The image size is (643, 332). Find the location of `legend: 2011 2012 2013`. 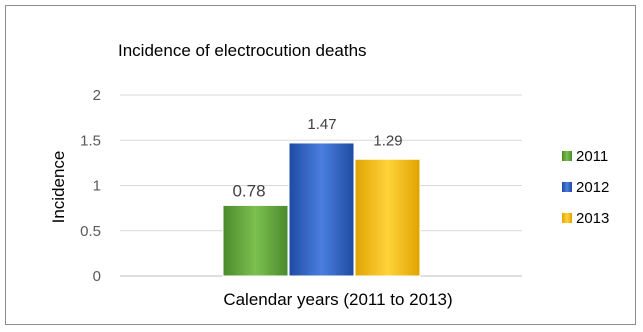

legend: 2011 2012 2013 is located at coordinates (585, 187).